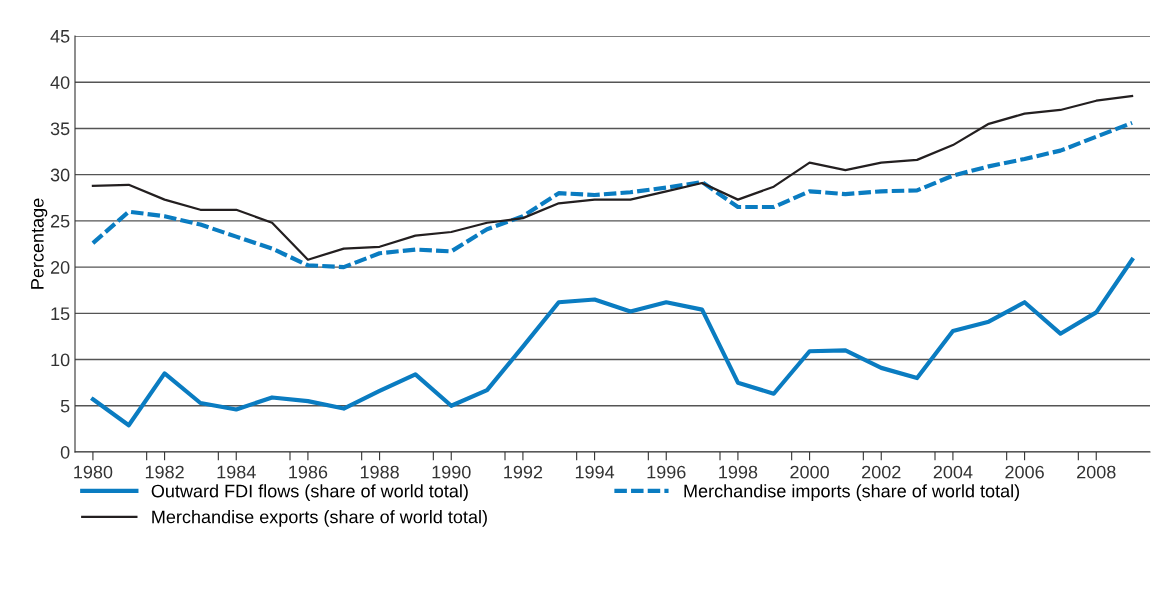 The width and height of the screenshot is (1166, 597). I want to click on x-tick-label: 1990, so click(451, 472).